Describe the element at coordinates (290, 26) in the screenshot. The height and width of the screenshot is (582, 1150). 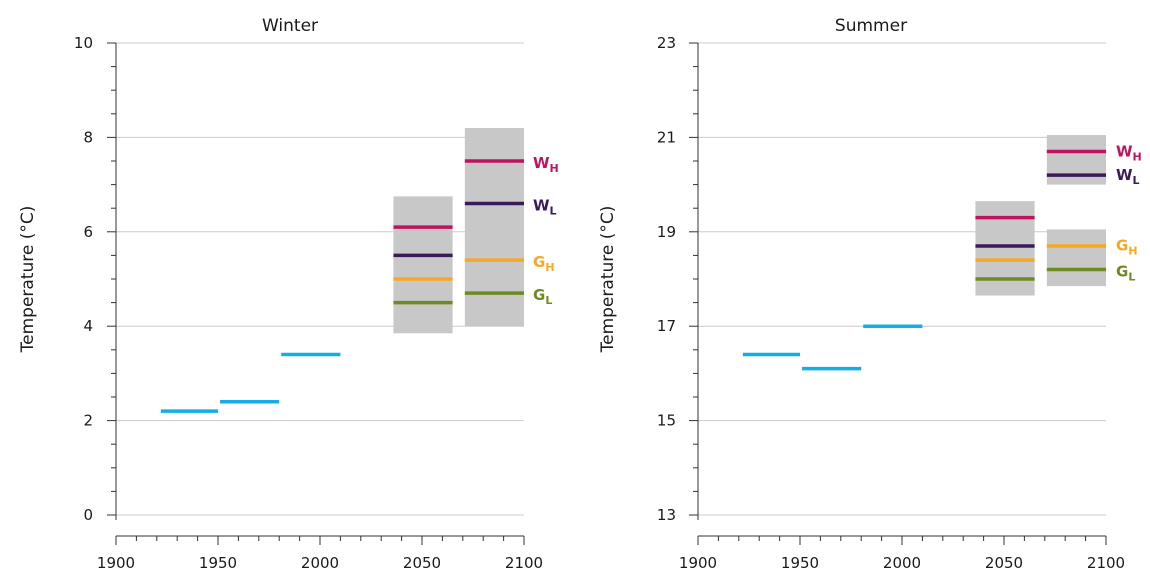
I see `chart-title: Winter` at that location.